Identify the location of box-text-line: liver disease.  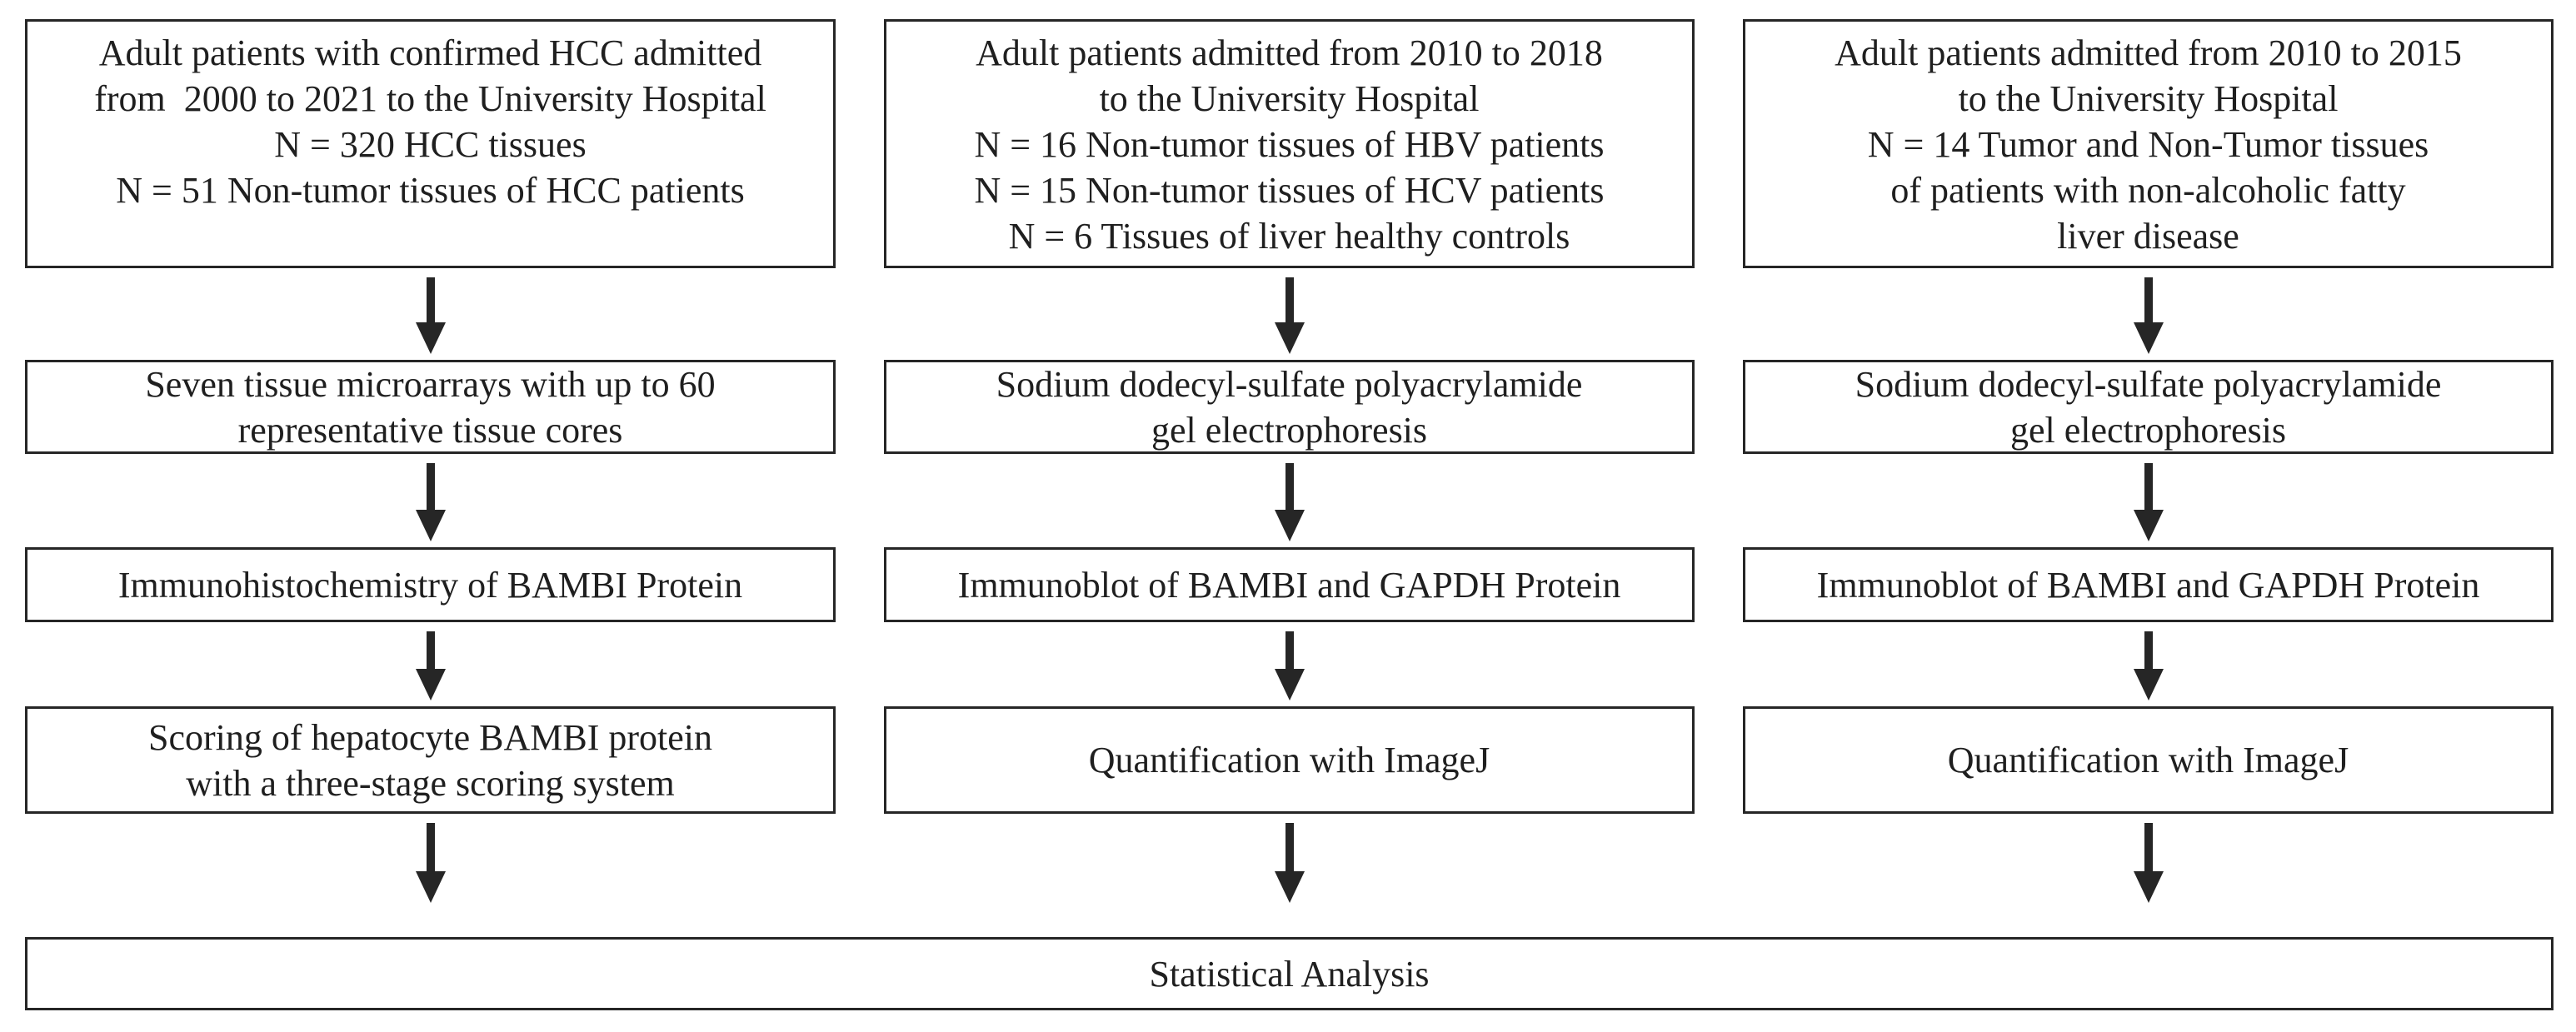
(2148, 236).